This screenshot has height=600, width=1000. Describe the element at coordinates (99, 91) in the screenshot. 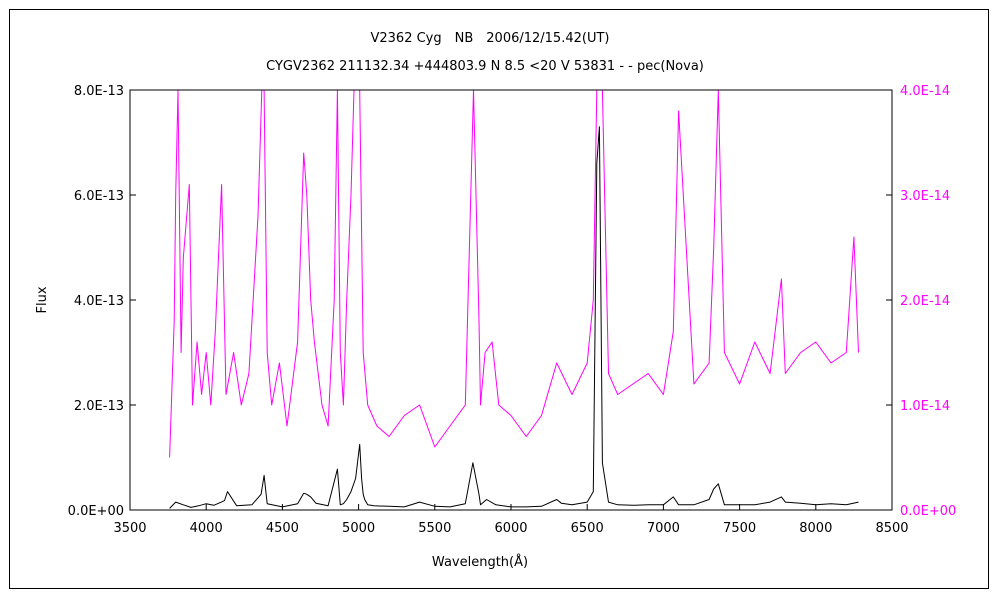

I see `y-tick-label: 8.0E-13` at that location.